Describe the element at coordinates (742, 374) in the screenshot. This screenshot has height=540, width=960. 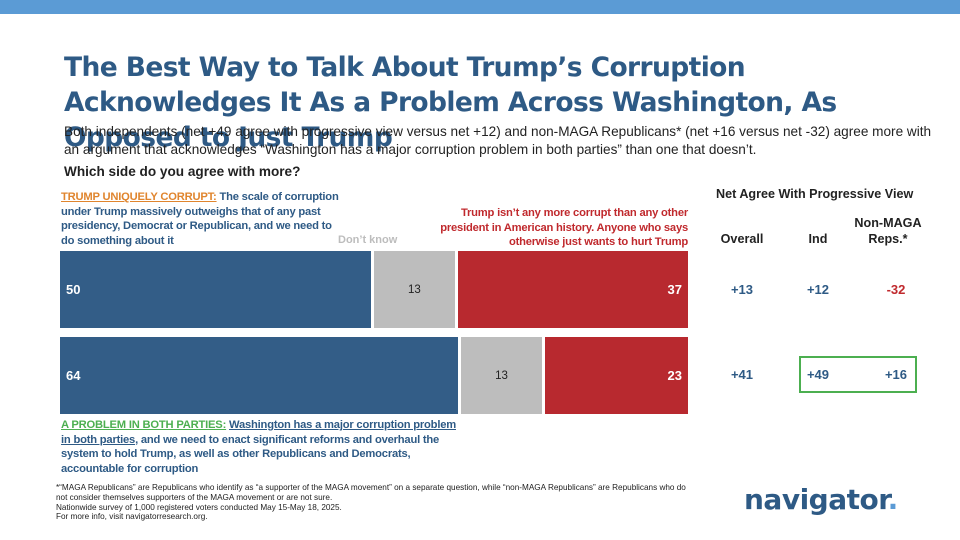
I see `net-row2-overall: +41` at that location.